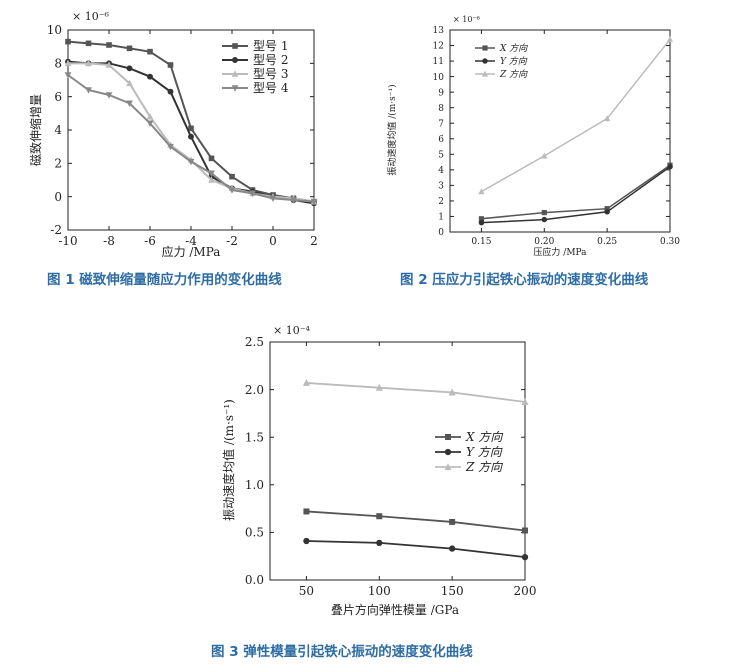  What do you see at coordinates (232, 241) in the screenshot?
I see `x-tick-label: -2` at bounding box center [232, 241].